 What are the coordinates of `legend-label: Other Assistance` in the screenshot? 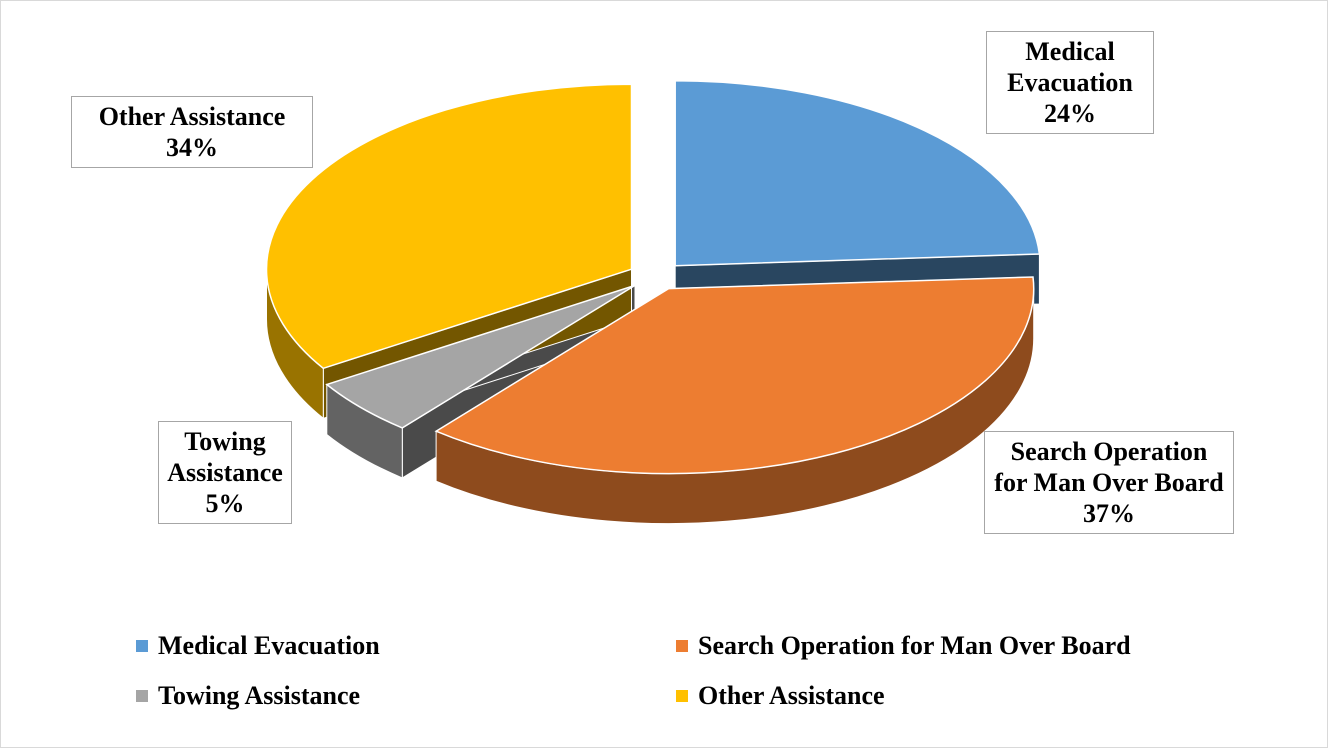 It's located at (791, 695).